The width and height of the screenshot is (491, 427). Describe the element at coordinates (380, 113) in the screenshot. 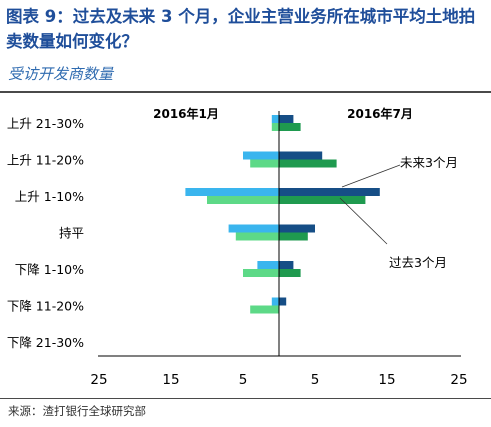

I see `panel-label-right: 2016年7月` at that location.